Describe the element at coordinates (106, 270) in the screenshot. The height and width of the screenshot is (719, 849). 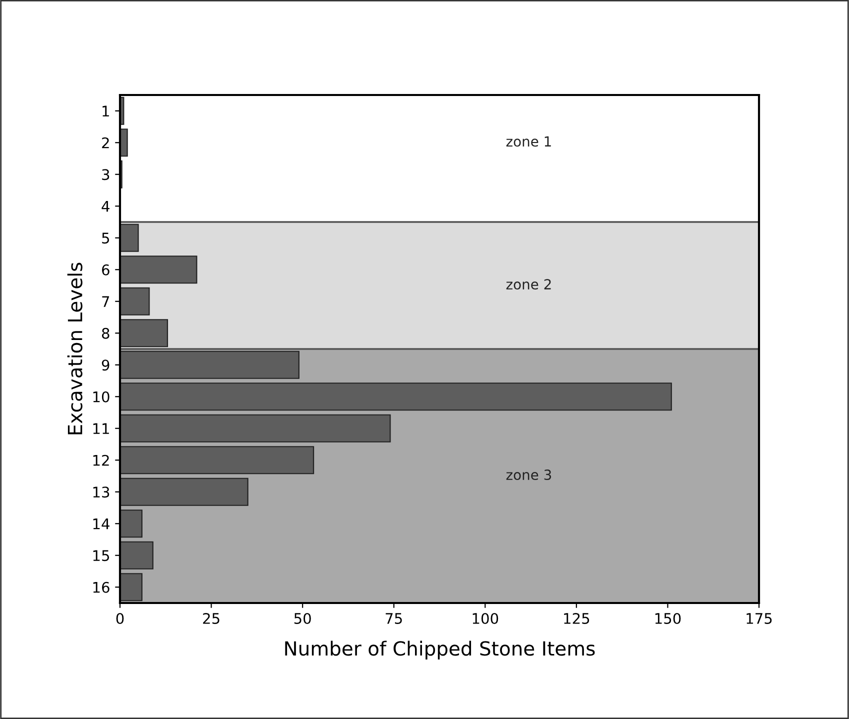
I see `y-tick-label: 6` at that location.